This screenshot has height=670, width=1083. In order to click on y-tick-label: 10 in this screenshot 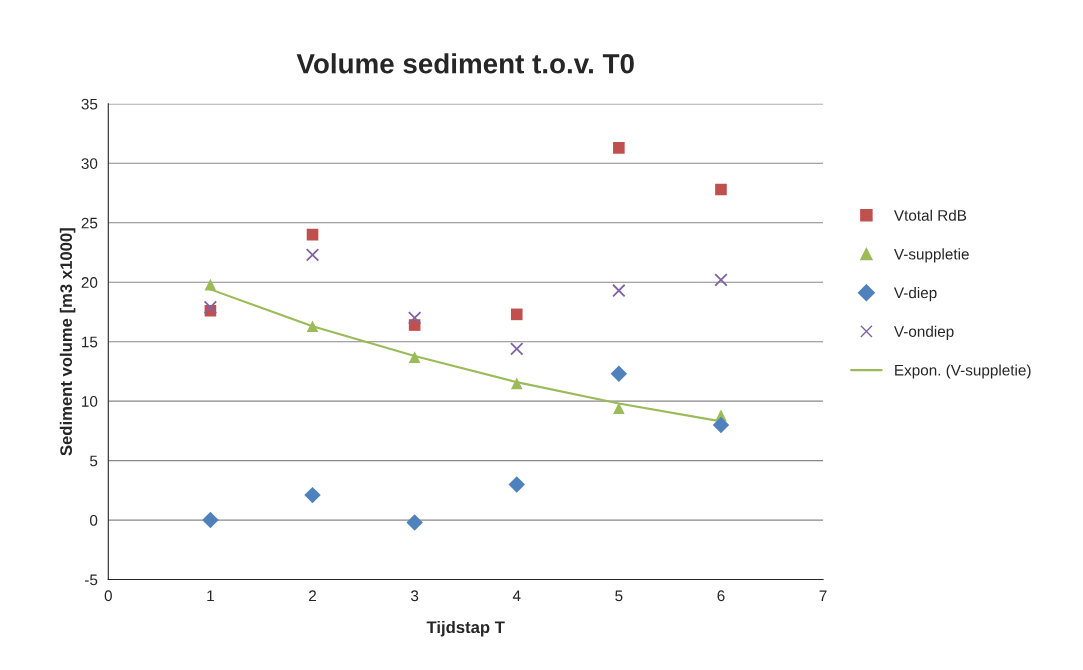, I will do `click(90, 401)`.